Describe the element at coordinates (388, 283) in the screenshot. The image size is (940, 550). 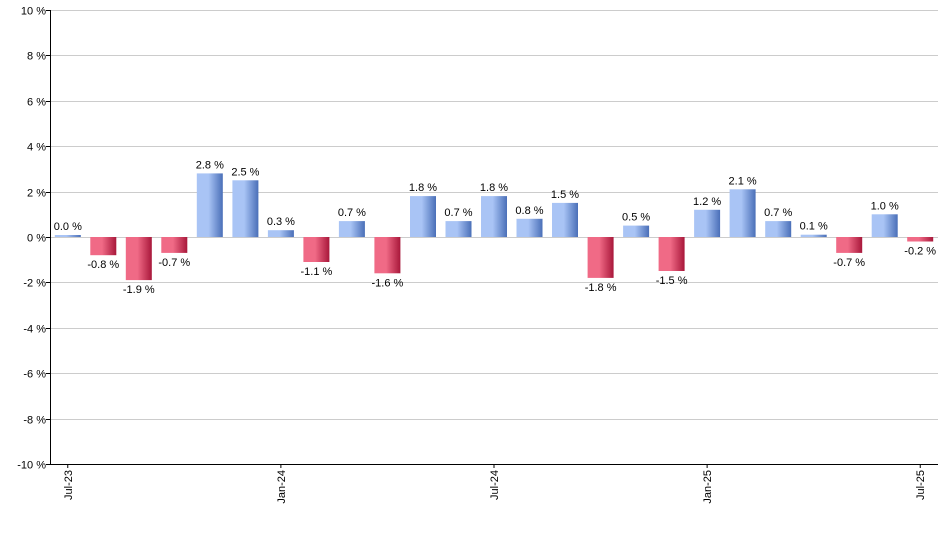
I see `data-label: -1.6 %` at that location.